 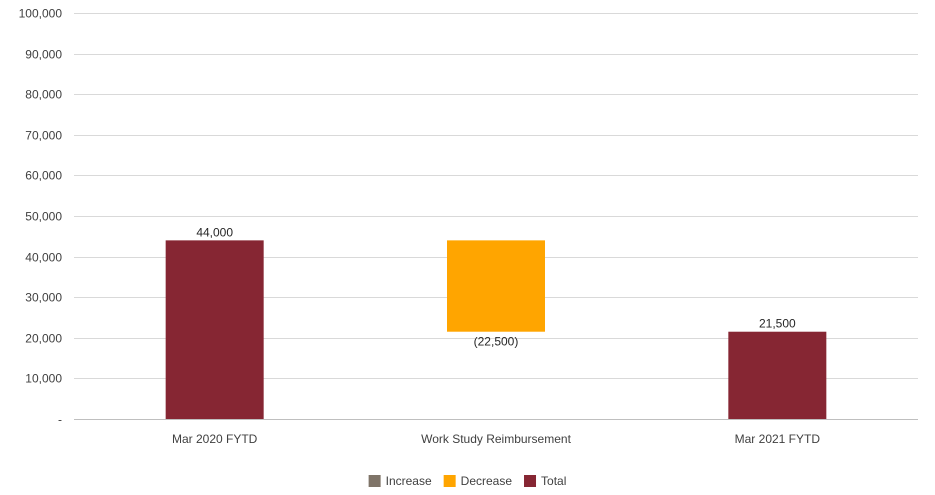 I want to click on bar-decrease, so click(x=496, y=286).